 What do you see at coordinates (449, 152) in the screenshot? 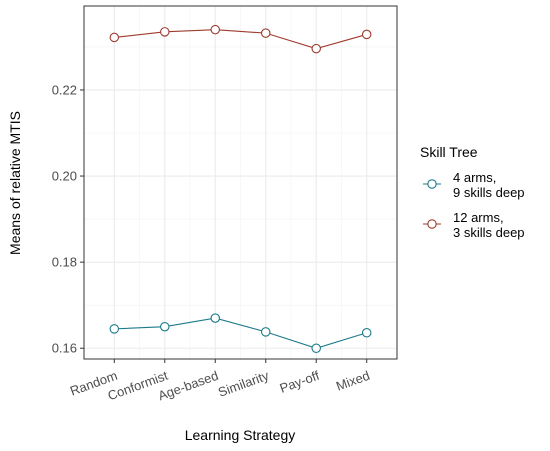
I see `legend-title: Skill Tree` at bounding box center [449, 152].